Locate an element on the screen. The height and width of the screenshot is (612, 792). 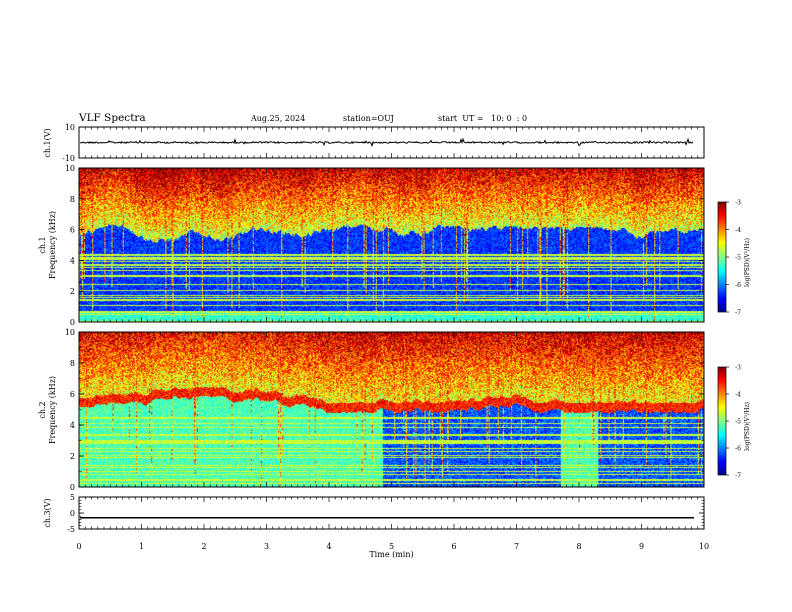
x-axis-title: Time (min) is located at coordinates (391, 554).